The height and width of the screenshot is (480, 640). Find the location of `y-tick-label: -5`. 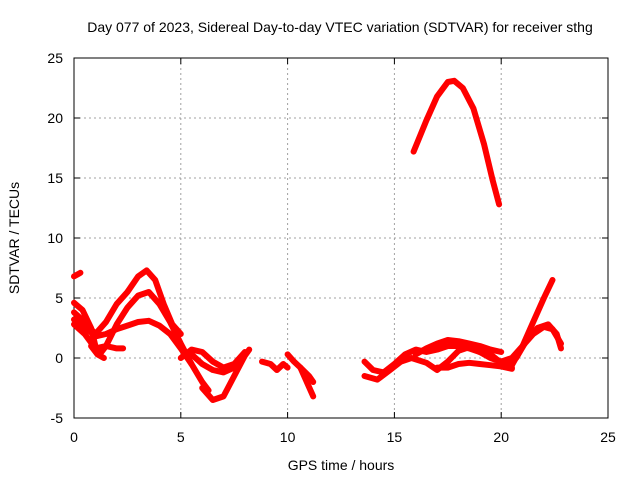

y-tick-label: -5 is located at coordinates (57, 418).